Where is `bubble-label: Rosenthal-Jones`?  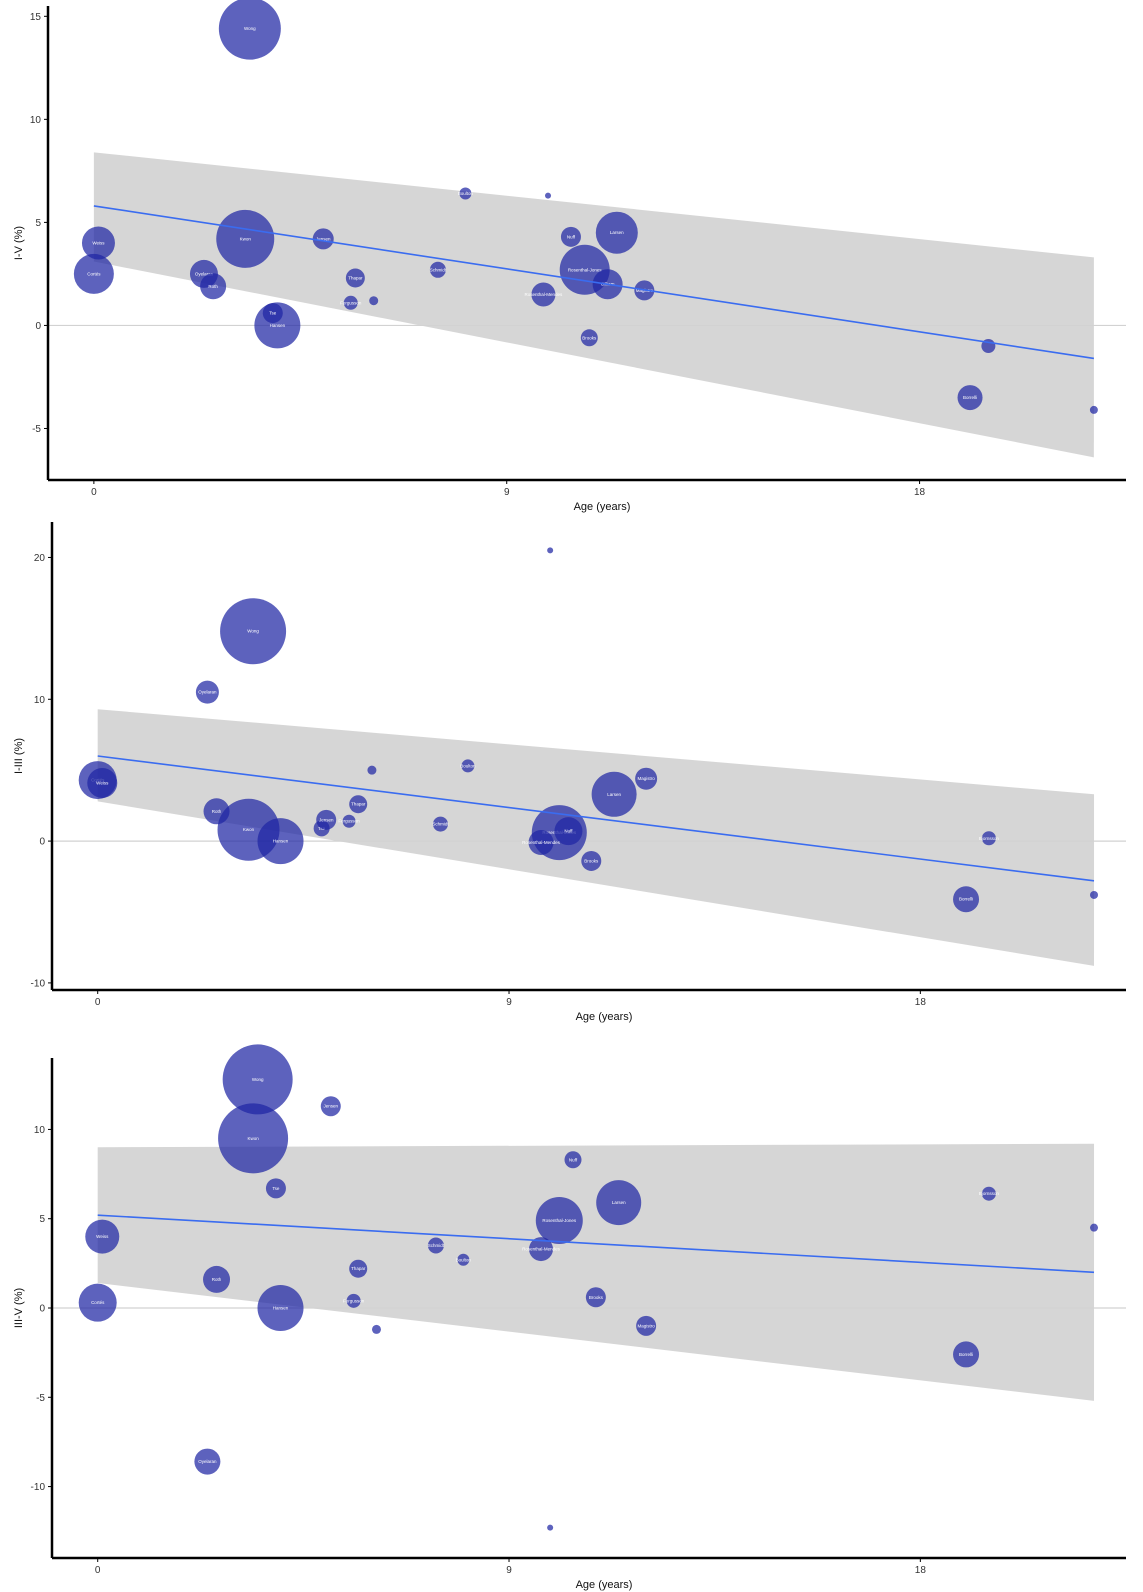 bubble-label: Rosenthal-Jones is located at coordinates (559, 1220).